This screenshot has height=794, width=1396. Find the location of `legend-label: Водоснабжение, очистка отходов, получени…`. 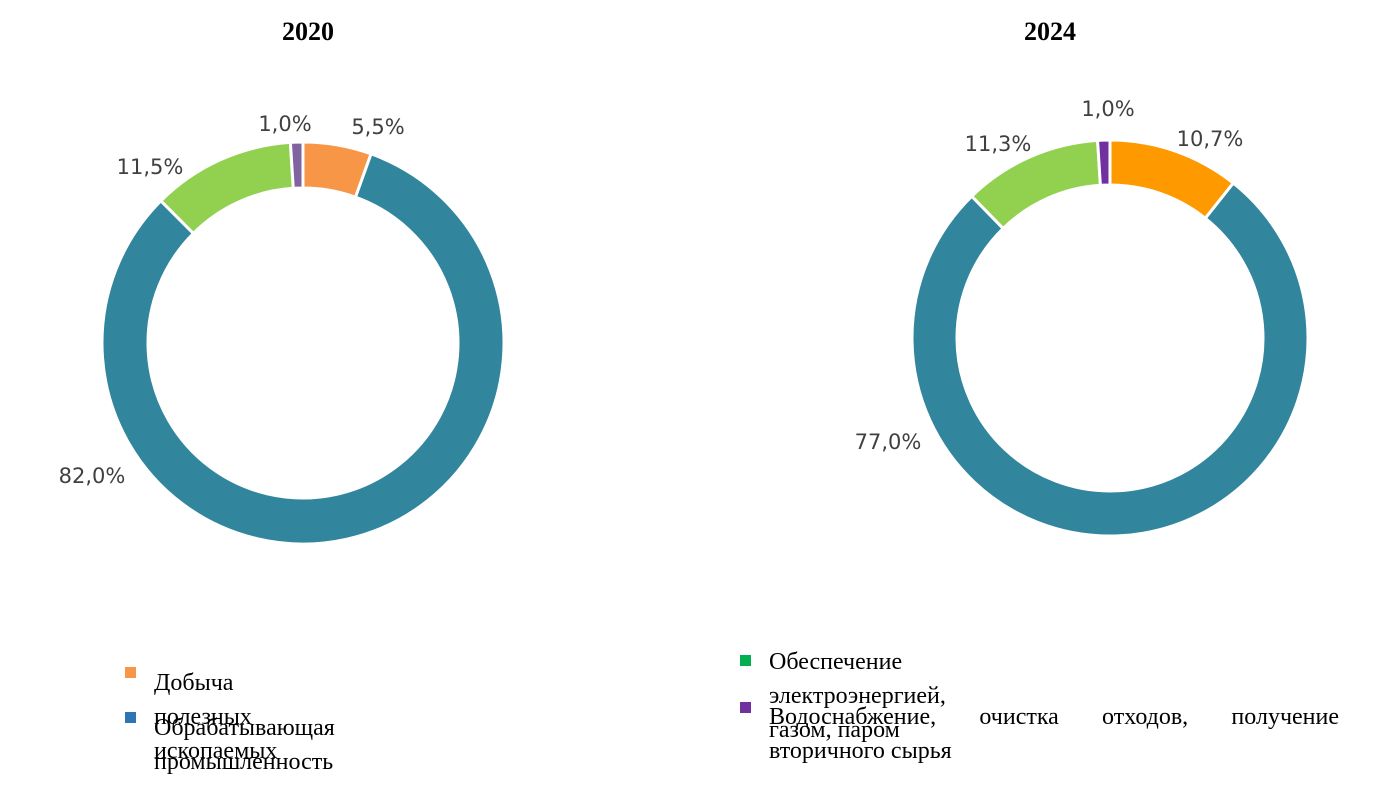

legend-label: Водоснабжение, очистка отходов, получени… is located at coordinates (1054, 734).